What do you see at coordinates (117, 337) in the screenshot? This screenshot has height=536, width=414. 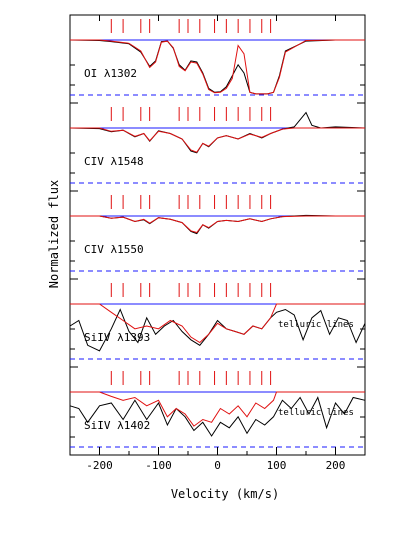 I see `panel-label: SiIV λ1393` at bounding box center [117, 337].